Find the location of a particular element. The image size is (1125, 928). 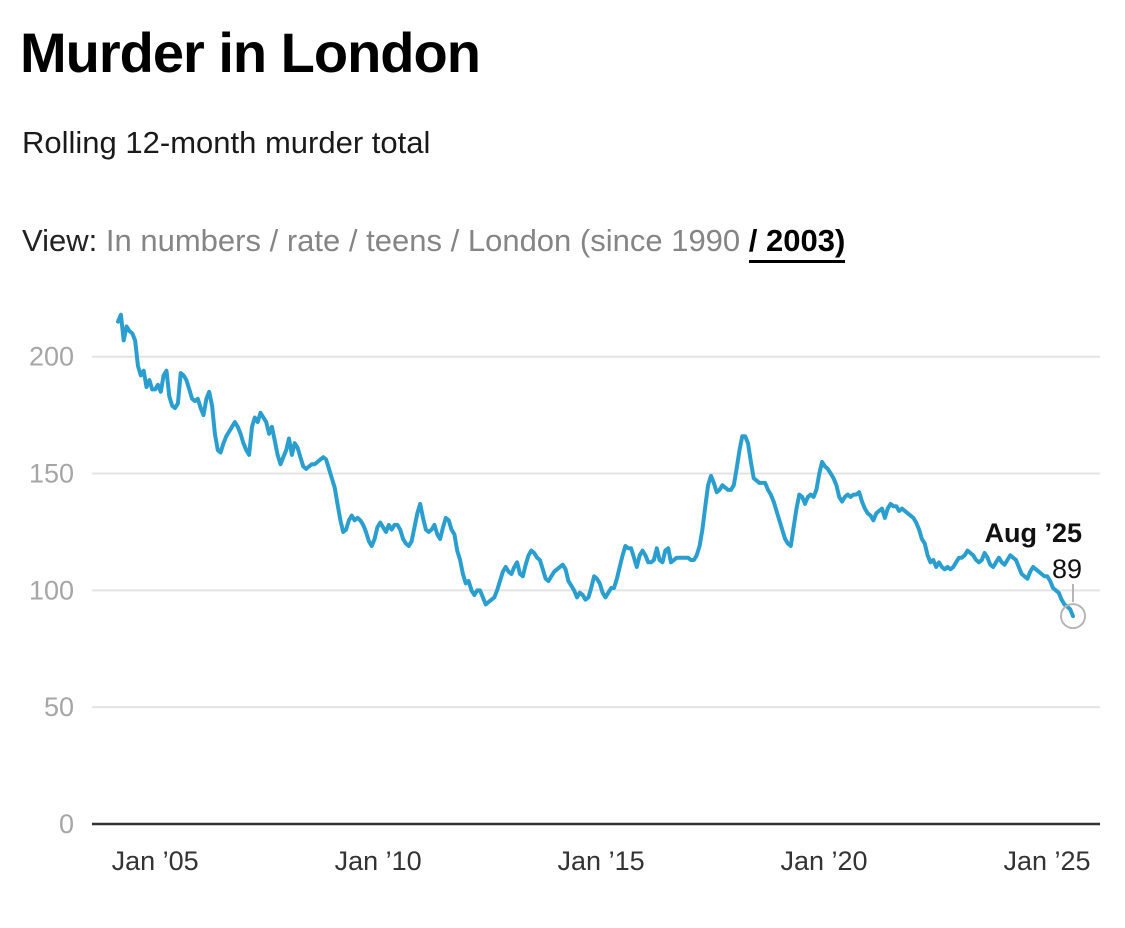

y-tick-label: 150 is located at coordinates (51, 474).